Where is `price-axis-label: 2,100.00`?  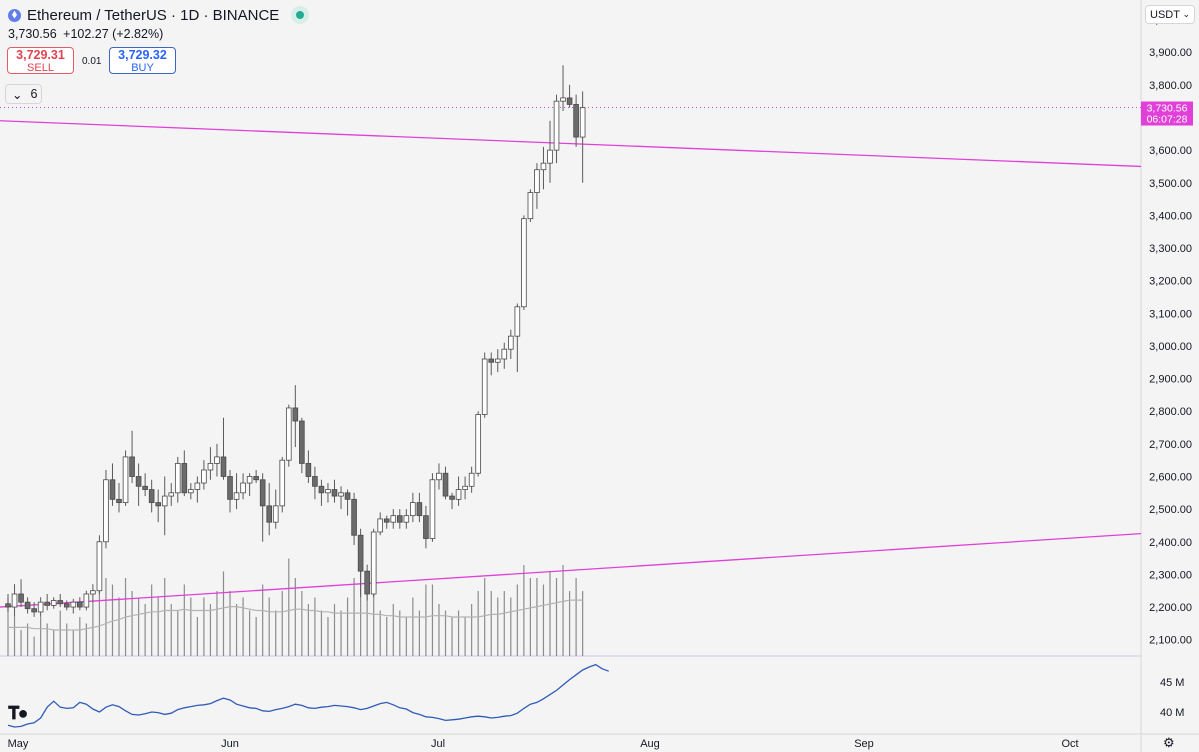
price-axis-label: 2,100.00 is located at coordinates (1170, 641).